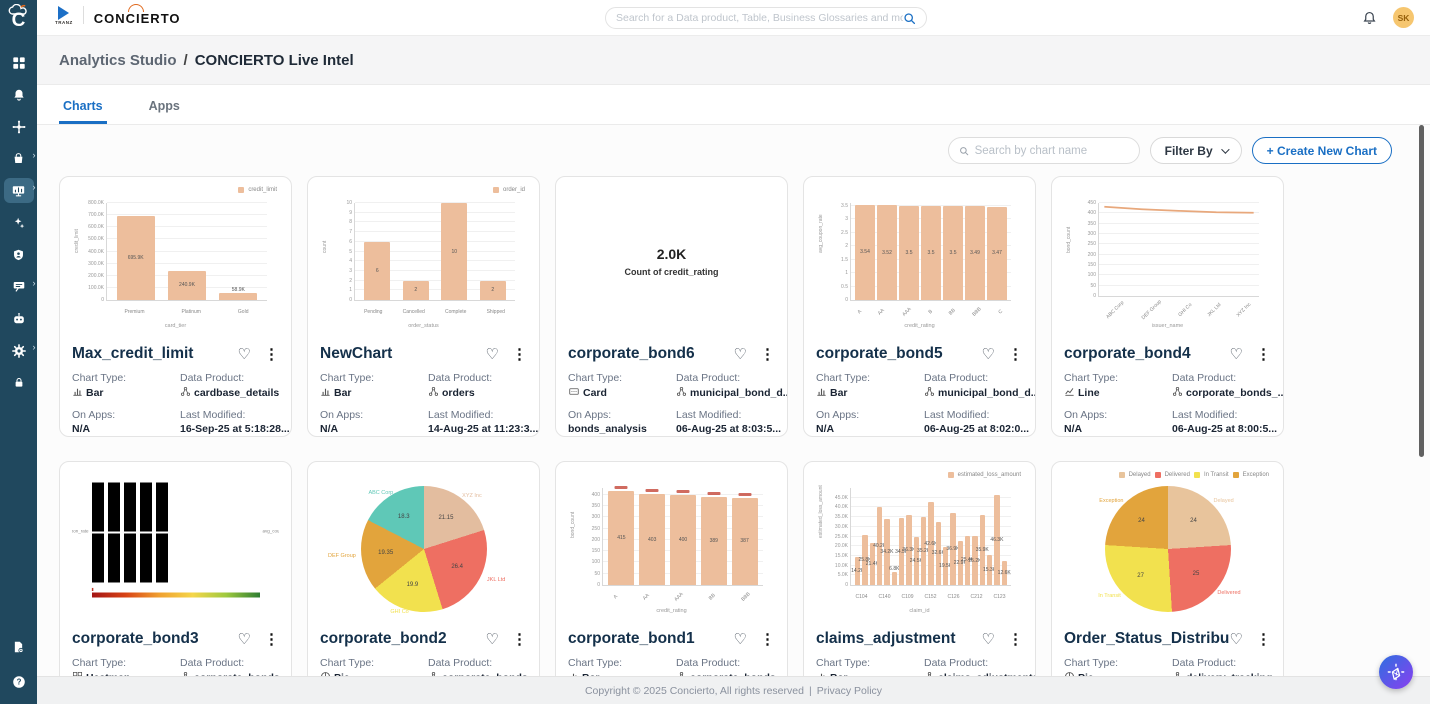 The image size is (1430, 704). Describe the element at coordinates (573, 525) in the screenshot. I see `y-axis-label: bond_count` at that location.